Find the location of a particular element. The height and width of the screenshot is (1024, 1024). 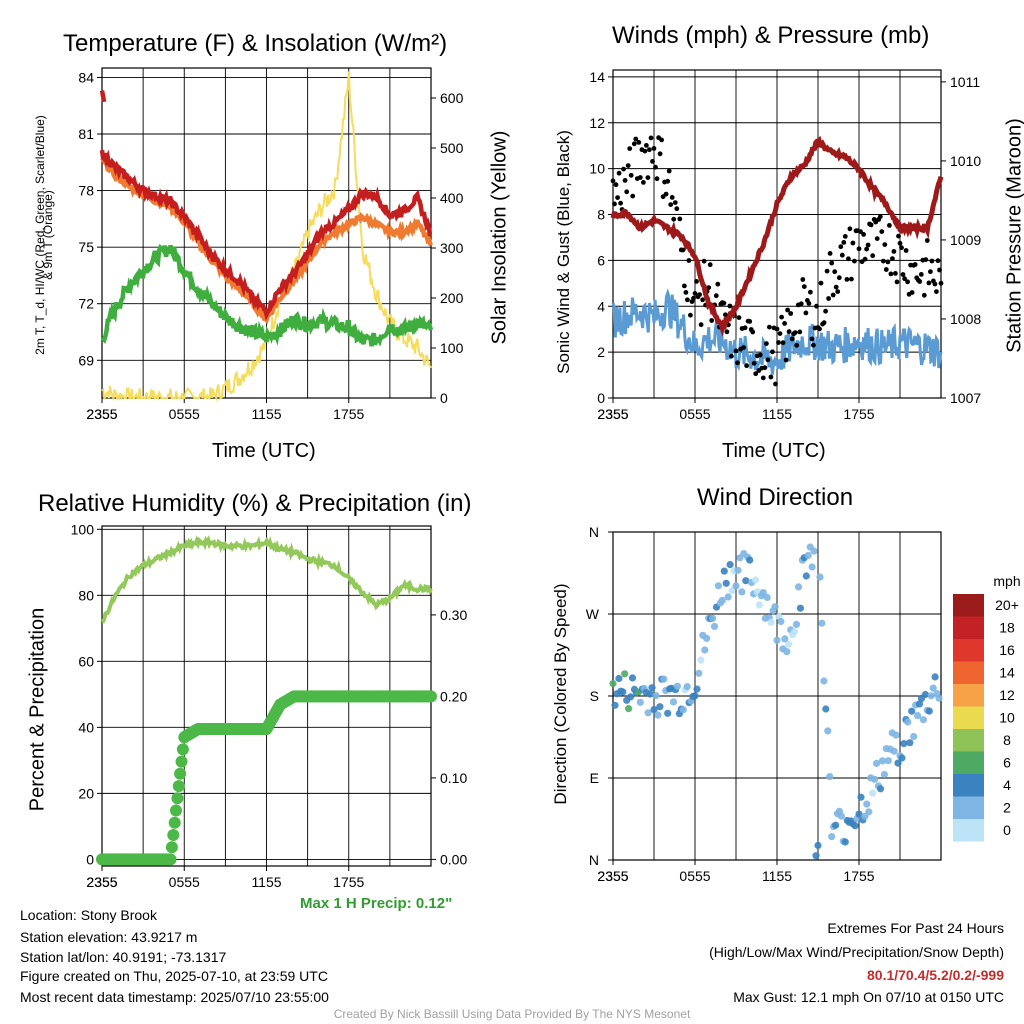

wind-ytick-label: 4 is located at coordinates (601, 306).